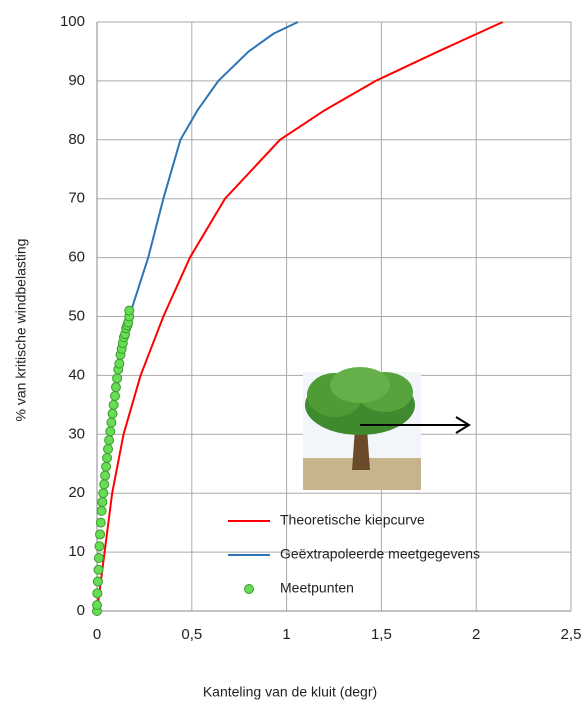  I want to click on y-tick-label: 30, so click(76, 433).